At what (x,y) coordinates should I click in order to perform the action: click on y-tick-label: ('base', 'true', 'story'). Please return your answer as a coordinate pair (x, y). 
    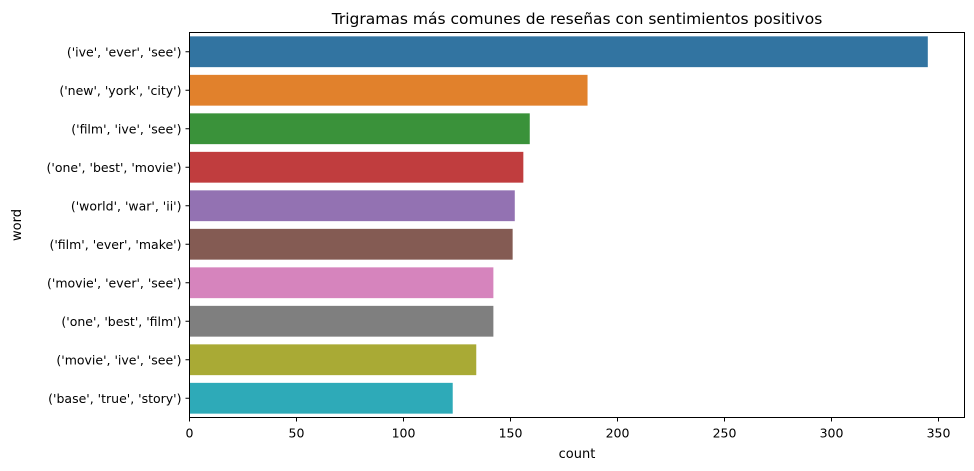
    Looking at the image, I should click on (114, 398).